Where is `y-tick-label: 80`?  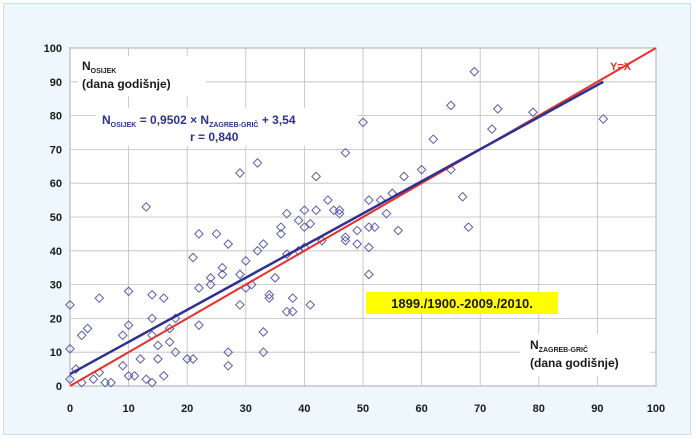
y-tick-label: 80 is located at coordinates (56, 117).